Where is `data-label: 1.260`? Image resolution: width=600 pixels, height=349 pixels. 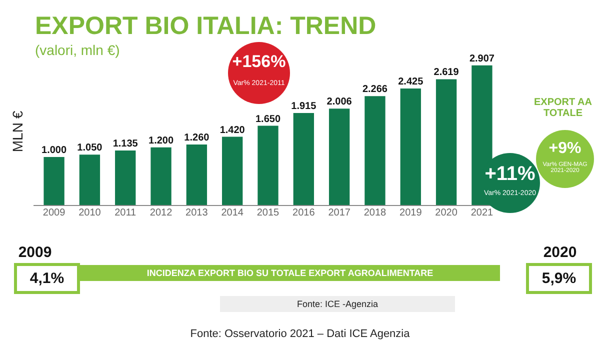 data-label: 1.260 is located at coordinates (197, 138).